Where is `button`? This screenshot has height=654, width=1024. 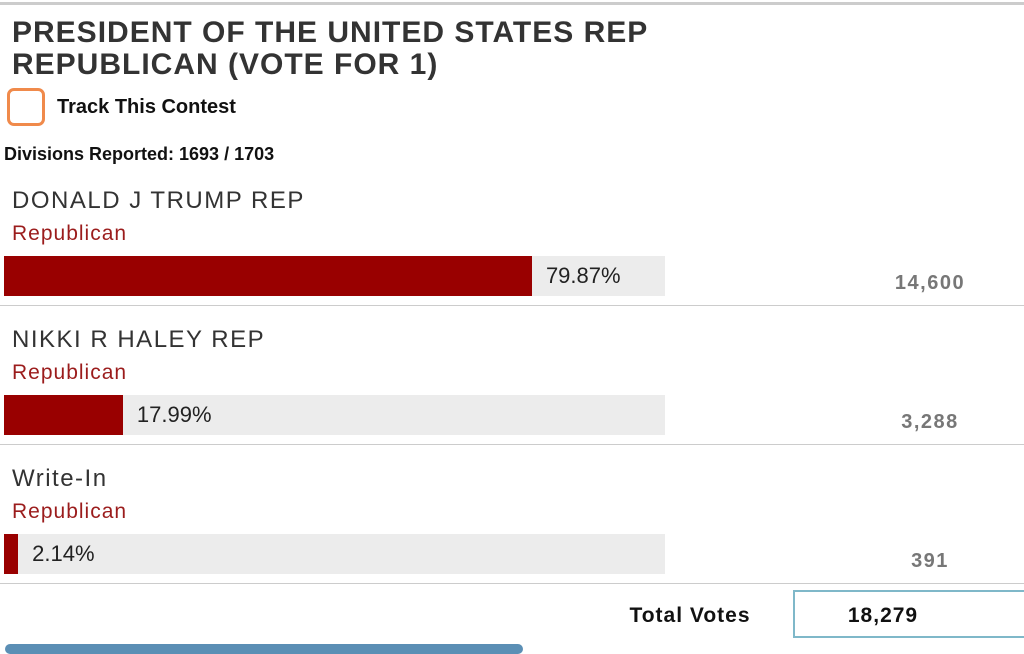 button is located at coordinates (264, 649).